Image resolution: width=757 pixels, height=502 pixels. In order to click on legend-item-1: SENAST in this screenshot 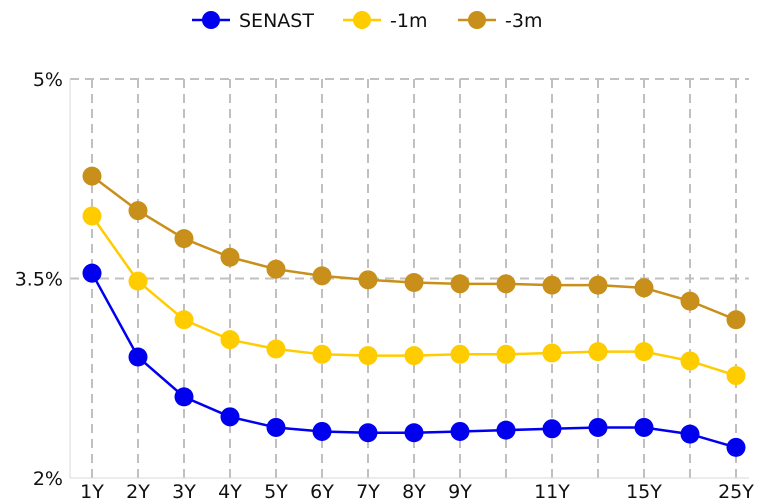, I will do `click(253, 21)`.